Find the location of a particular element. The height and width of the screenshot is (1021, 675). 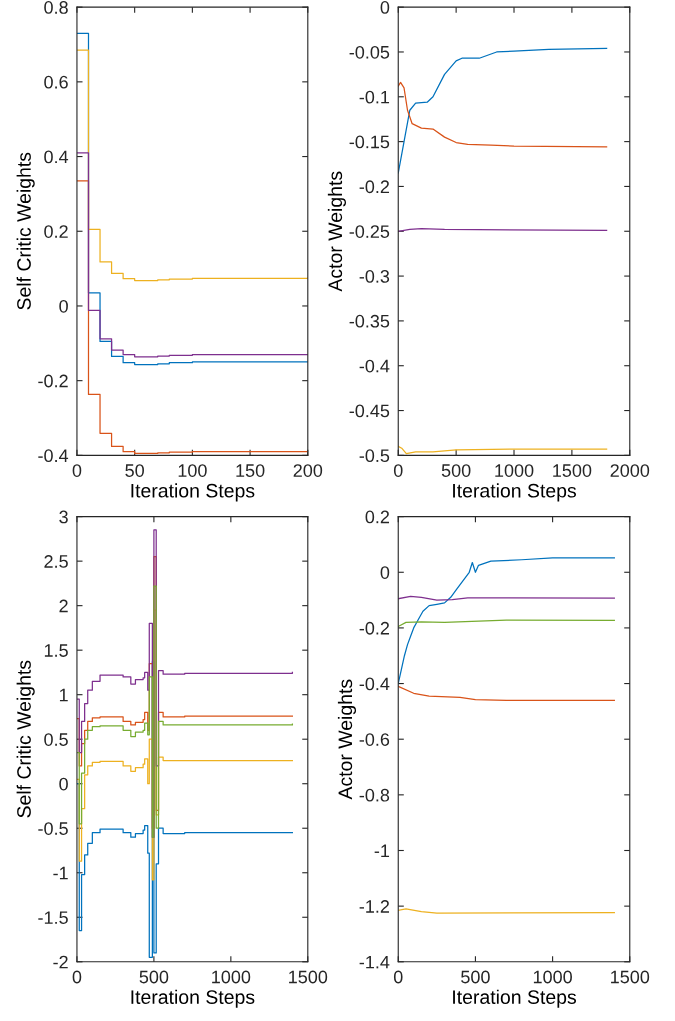

y-tick-label: -0.05 is located at coordinates (369, 52).